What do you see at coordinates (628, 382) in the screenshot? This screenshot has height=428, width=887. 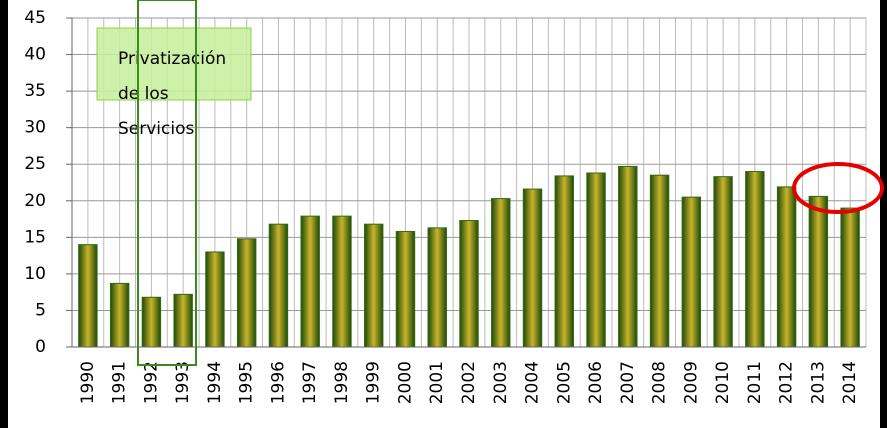 I see `x-tick-label: 2007` at bounding box center [628, 382].